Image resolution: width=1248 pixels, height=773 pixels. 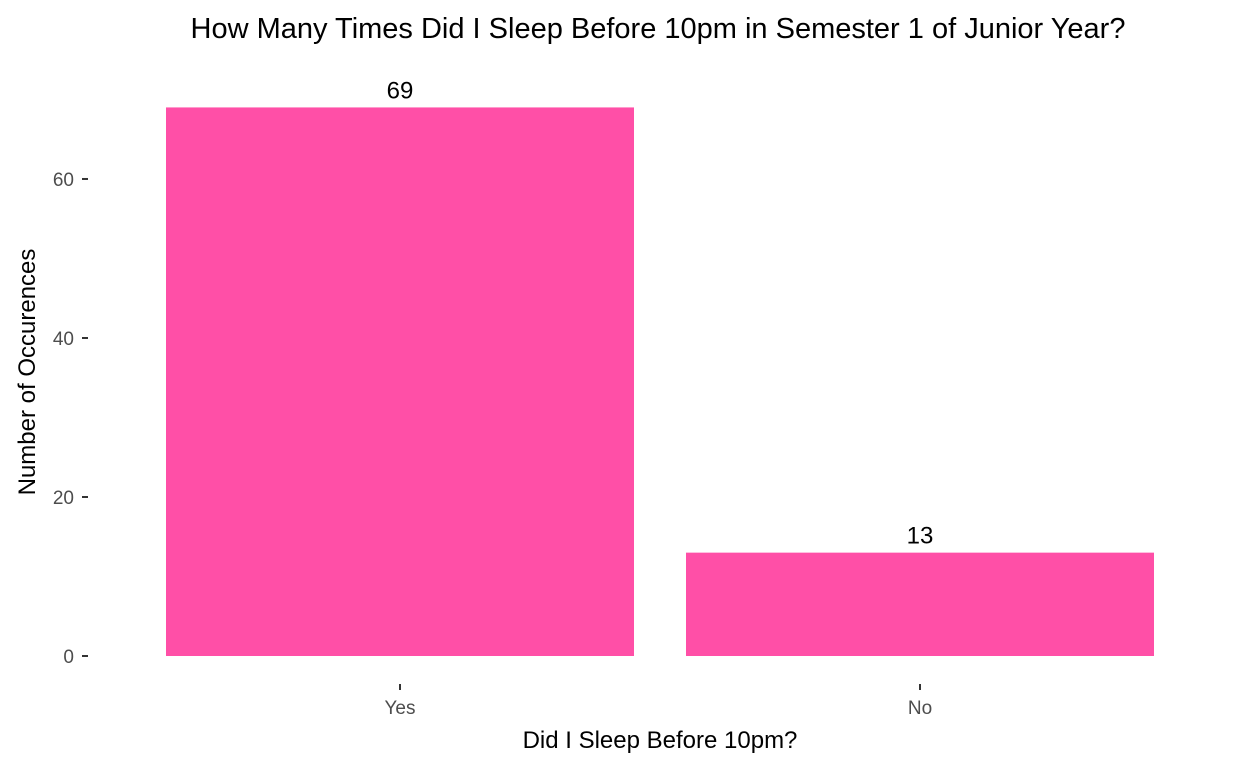 I want to click on y-axis-title: Number of Occurences, so click(x=27, y=372).